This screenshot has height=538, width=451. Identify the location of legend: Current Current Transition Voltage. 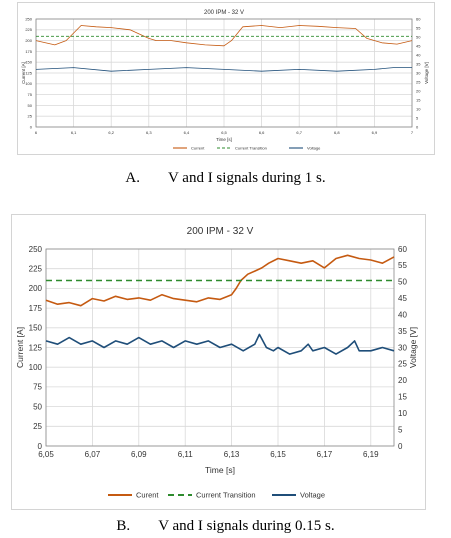
(247, 147).